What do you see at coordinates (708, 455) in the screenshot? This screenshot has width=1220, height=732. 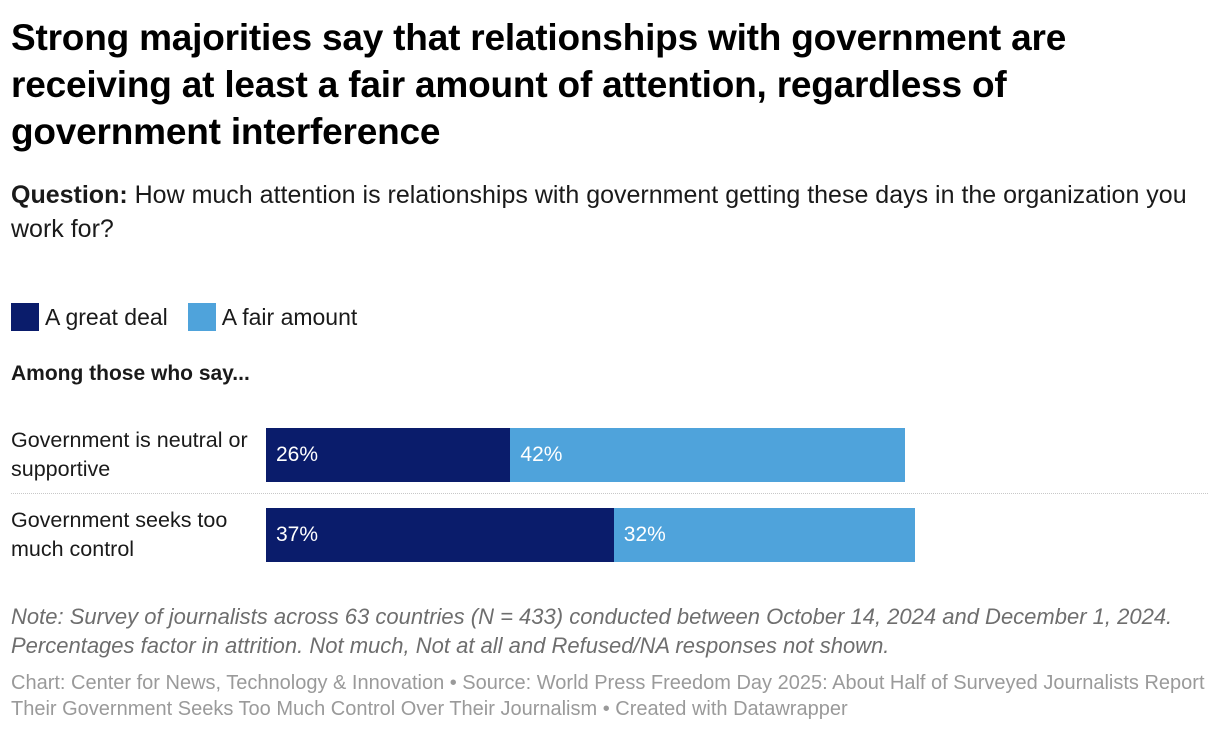 I see `bar-fair-amount-1: 42%` at bounding box center [708, 455].